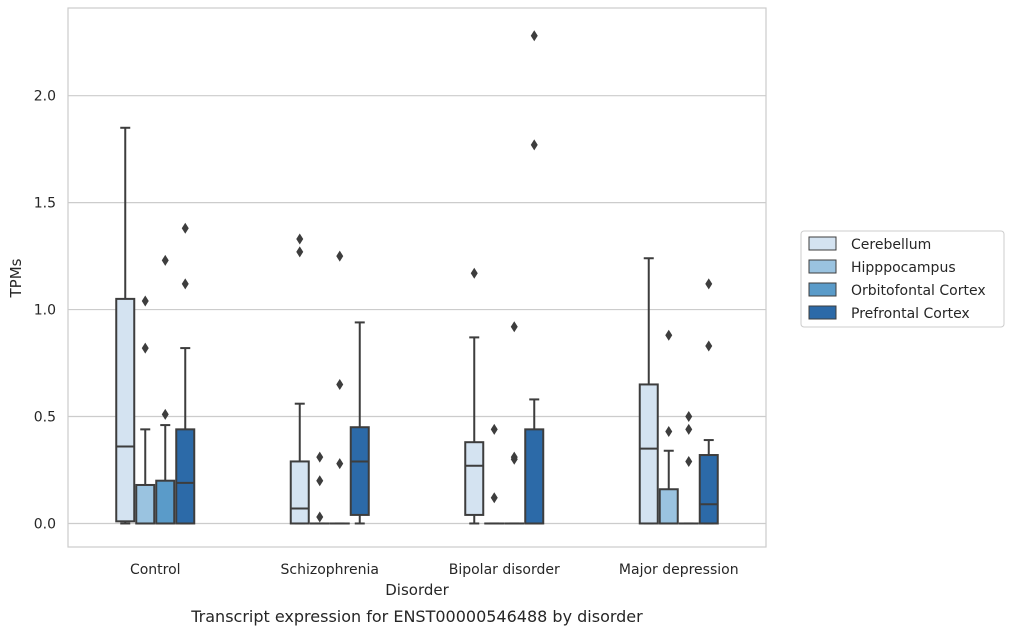 Image resolution: width=1014 pixels, height=634 pixels. What do you see at coordinates (504, 570) in the screenshot?
I see `x-tick-label: Bipolar disorder` at bounding box center [504, 570].